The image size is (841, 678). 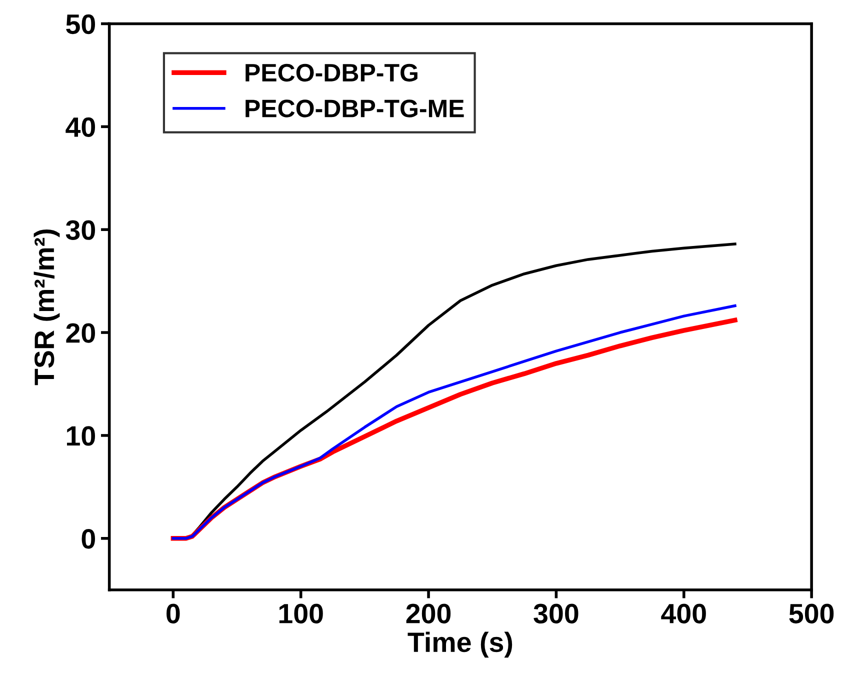 What do you see at coordinates (88, 539) in the screenshot?
I see `y-tick-label: 0` at bounding box center [88, 539].